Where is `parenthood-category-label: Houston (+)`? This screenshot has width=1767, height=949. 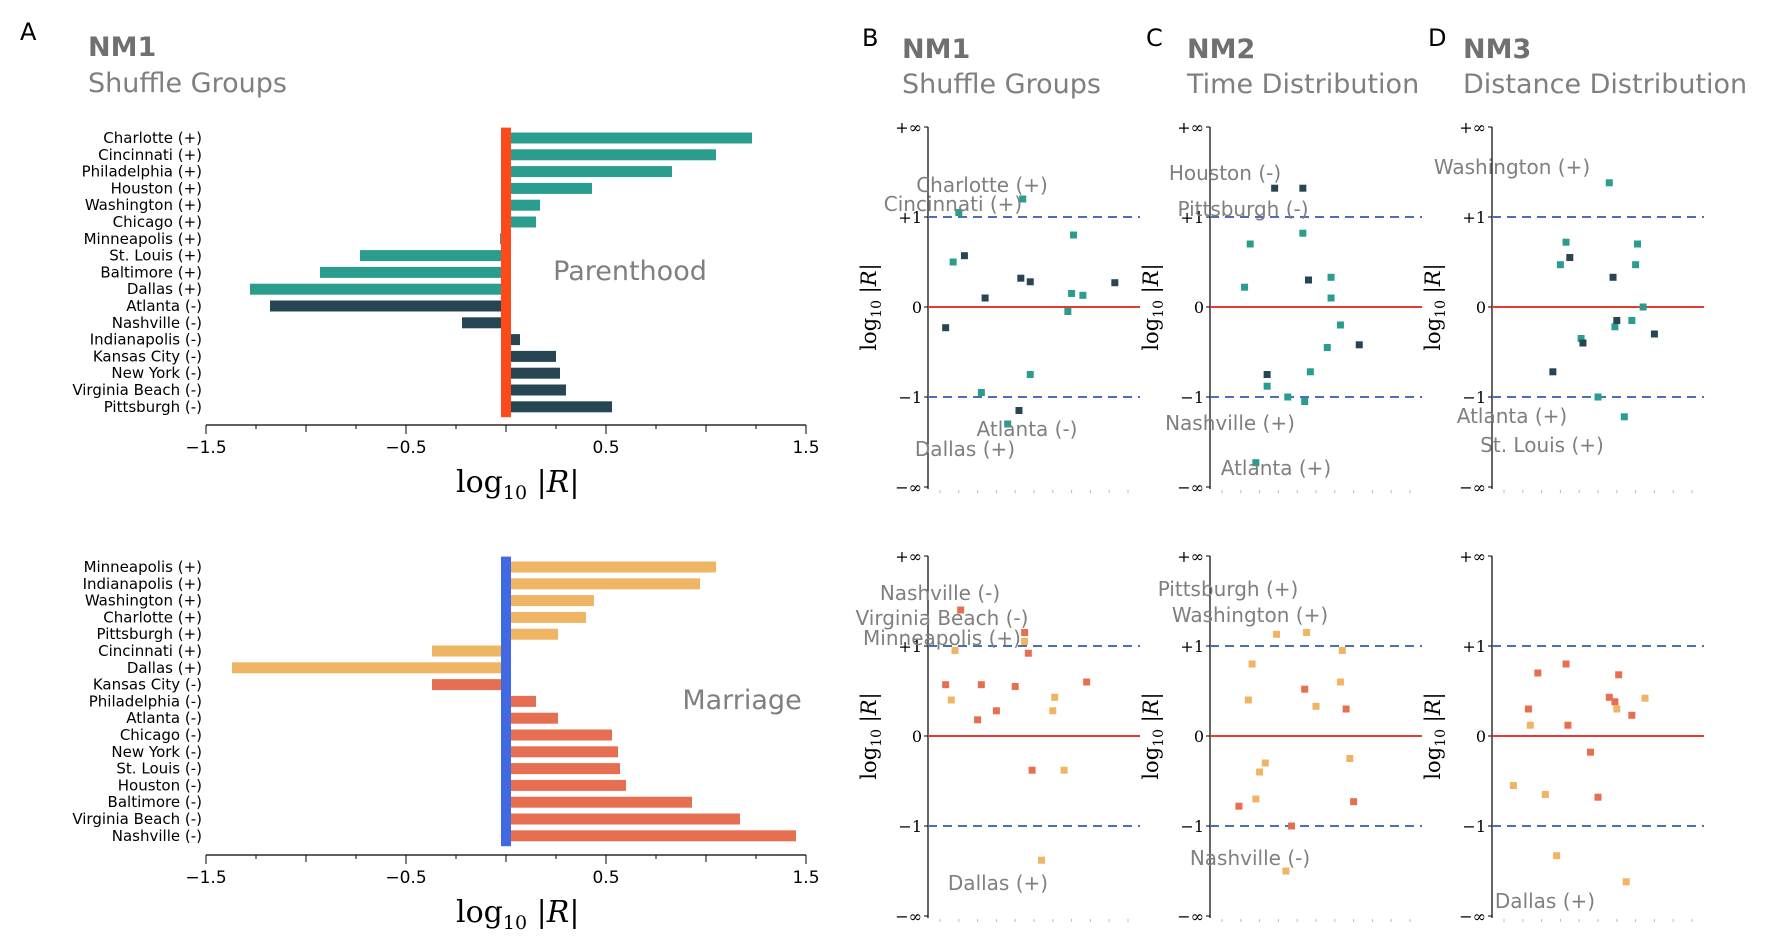 parenthood-category-label: Houston (+) is located at coordinates (156, 188).